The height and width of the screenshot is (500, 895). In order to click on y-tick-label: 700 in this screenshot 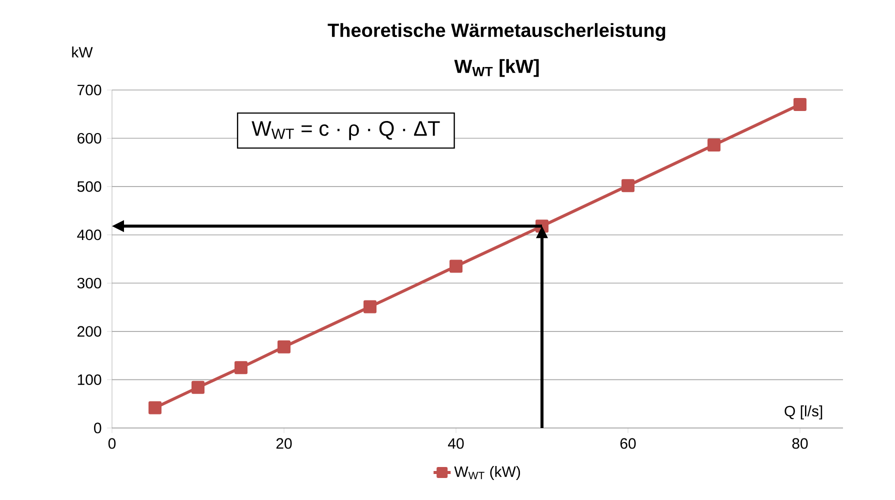, I will do `click(90, 90)`.